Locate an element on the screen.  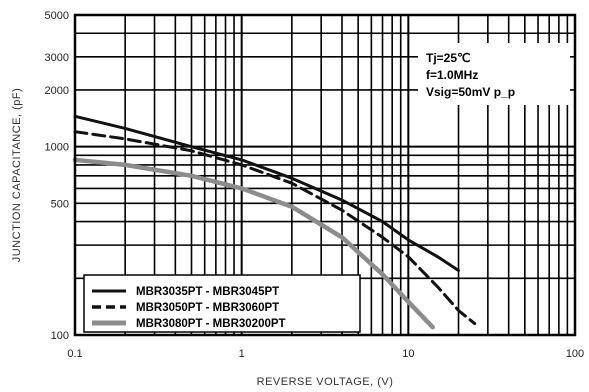
annotation-background is located at coordinates (494, 74).